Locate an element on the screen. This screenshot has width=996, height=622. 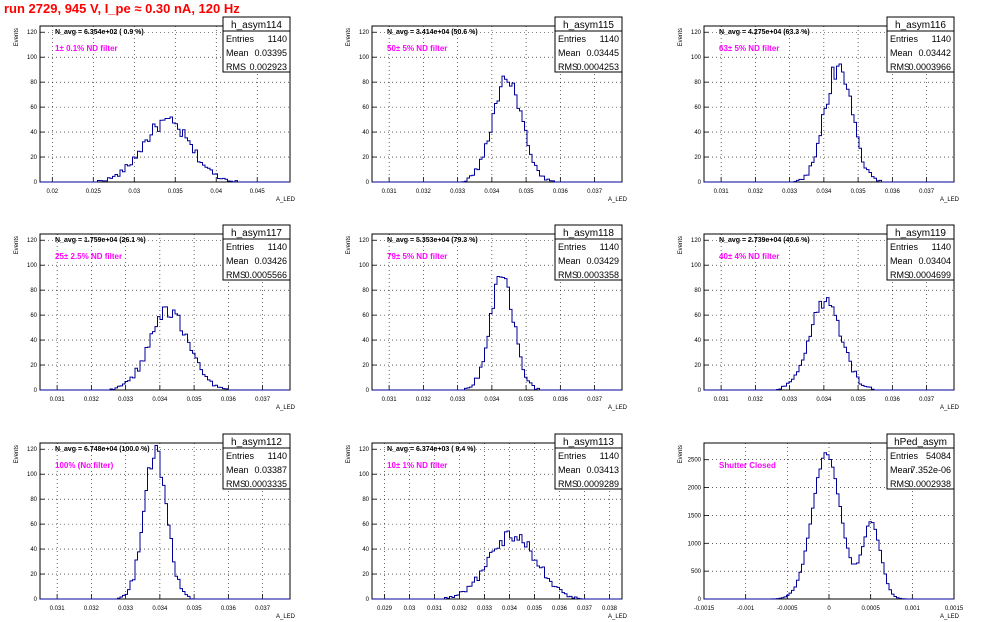
filter-note: 63± 5% ND filter is located at coordinates (749, 48).